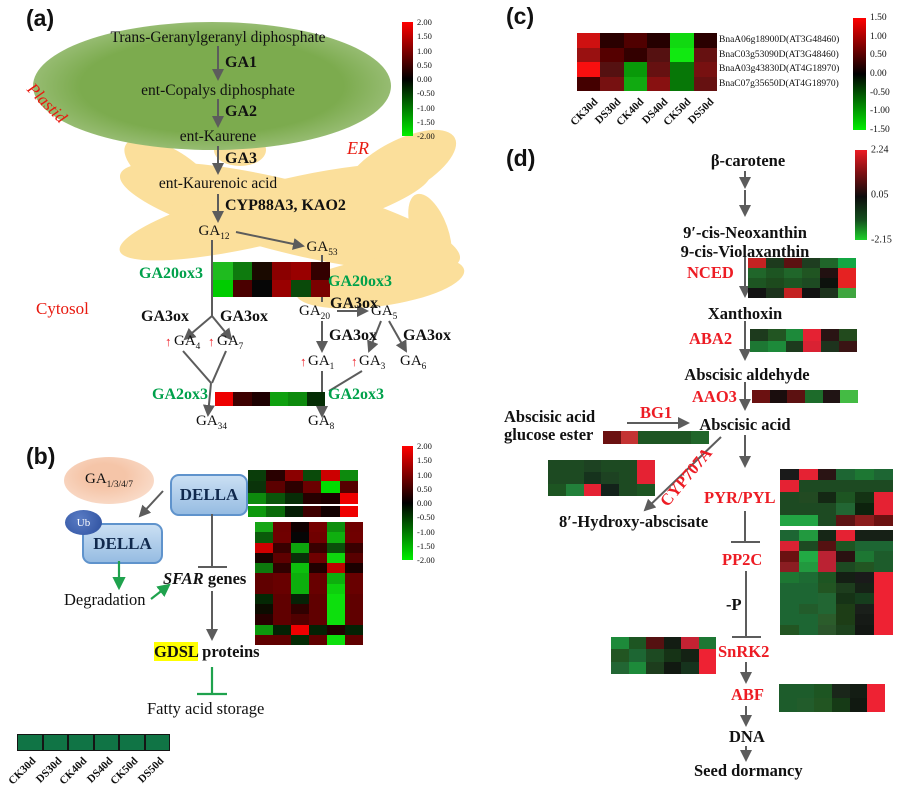 The width and height of the screenshot is (903, 802). Describe the element at coordinates (122, 543) in the screenshot. I see `della-label: DELLA` at that location.